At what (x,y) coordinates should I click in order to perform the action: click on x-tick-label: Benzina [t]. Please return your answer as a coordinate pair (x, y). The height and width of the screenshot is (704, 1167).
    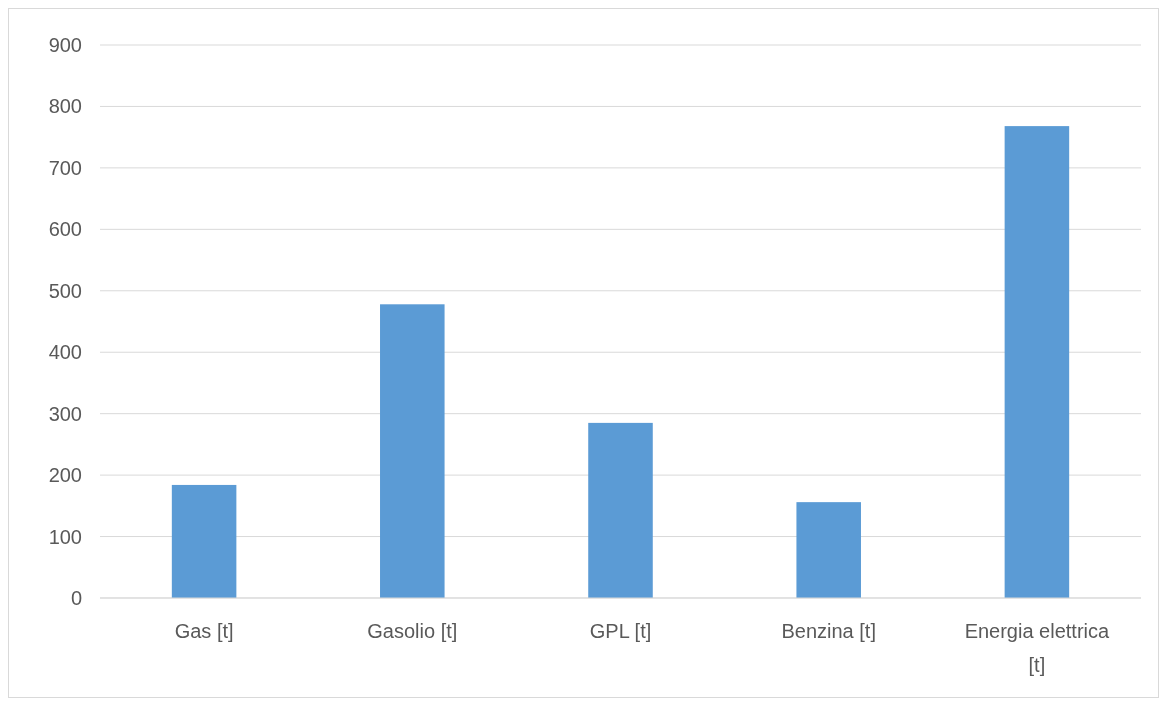
    Looking at the image, I should click on (828, 631).